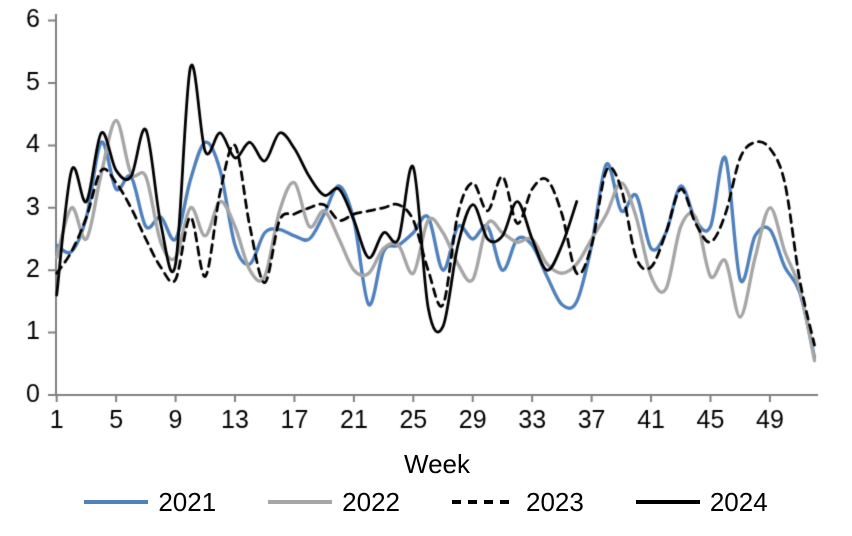 This screenshot has width=852, height=536. What do you see at coordinates (116, 502) in the screenshot?
I see `line-sample-icon-2021` at bounding box center [116, 502].